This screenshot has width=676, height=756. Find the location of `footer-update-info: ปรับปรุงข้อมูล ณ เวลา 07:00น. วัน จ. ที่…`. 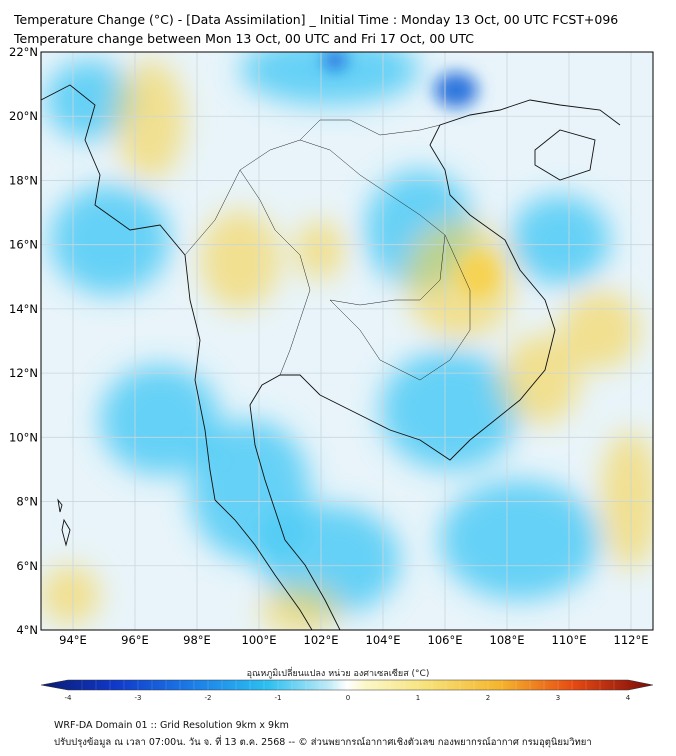

footer-update-info: ปรับปรุงข้อมูล ณ เวลา 07:00น. วัน จ. ที่… is located at coordinates (323, 742).